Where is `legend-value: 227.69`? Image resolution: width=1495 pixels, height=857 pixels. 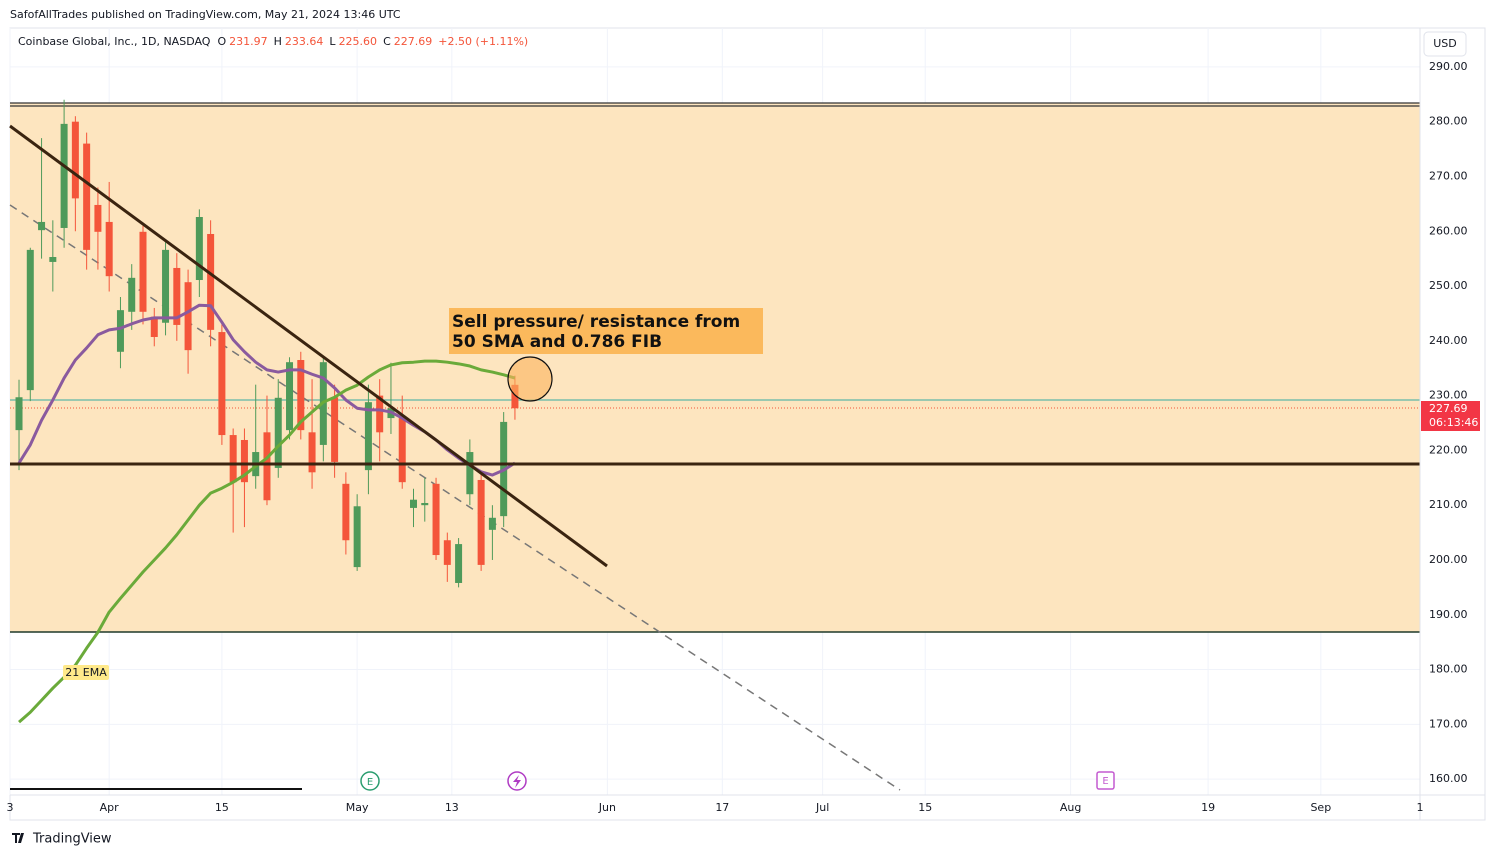 legend-value: 227.69 is located at coordinates (413, 41).